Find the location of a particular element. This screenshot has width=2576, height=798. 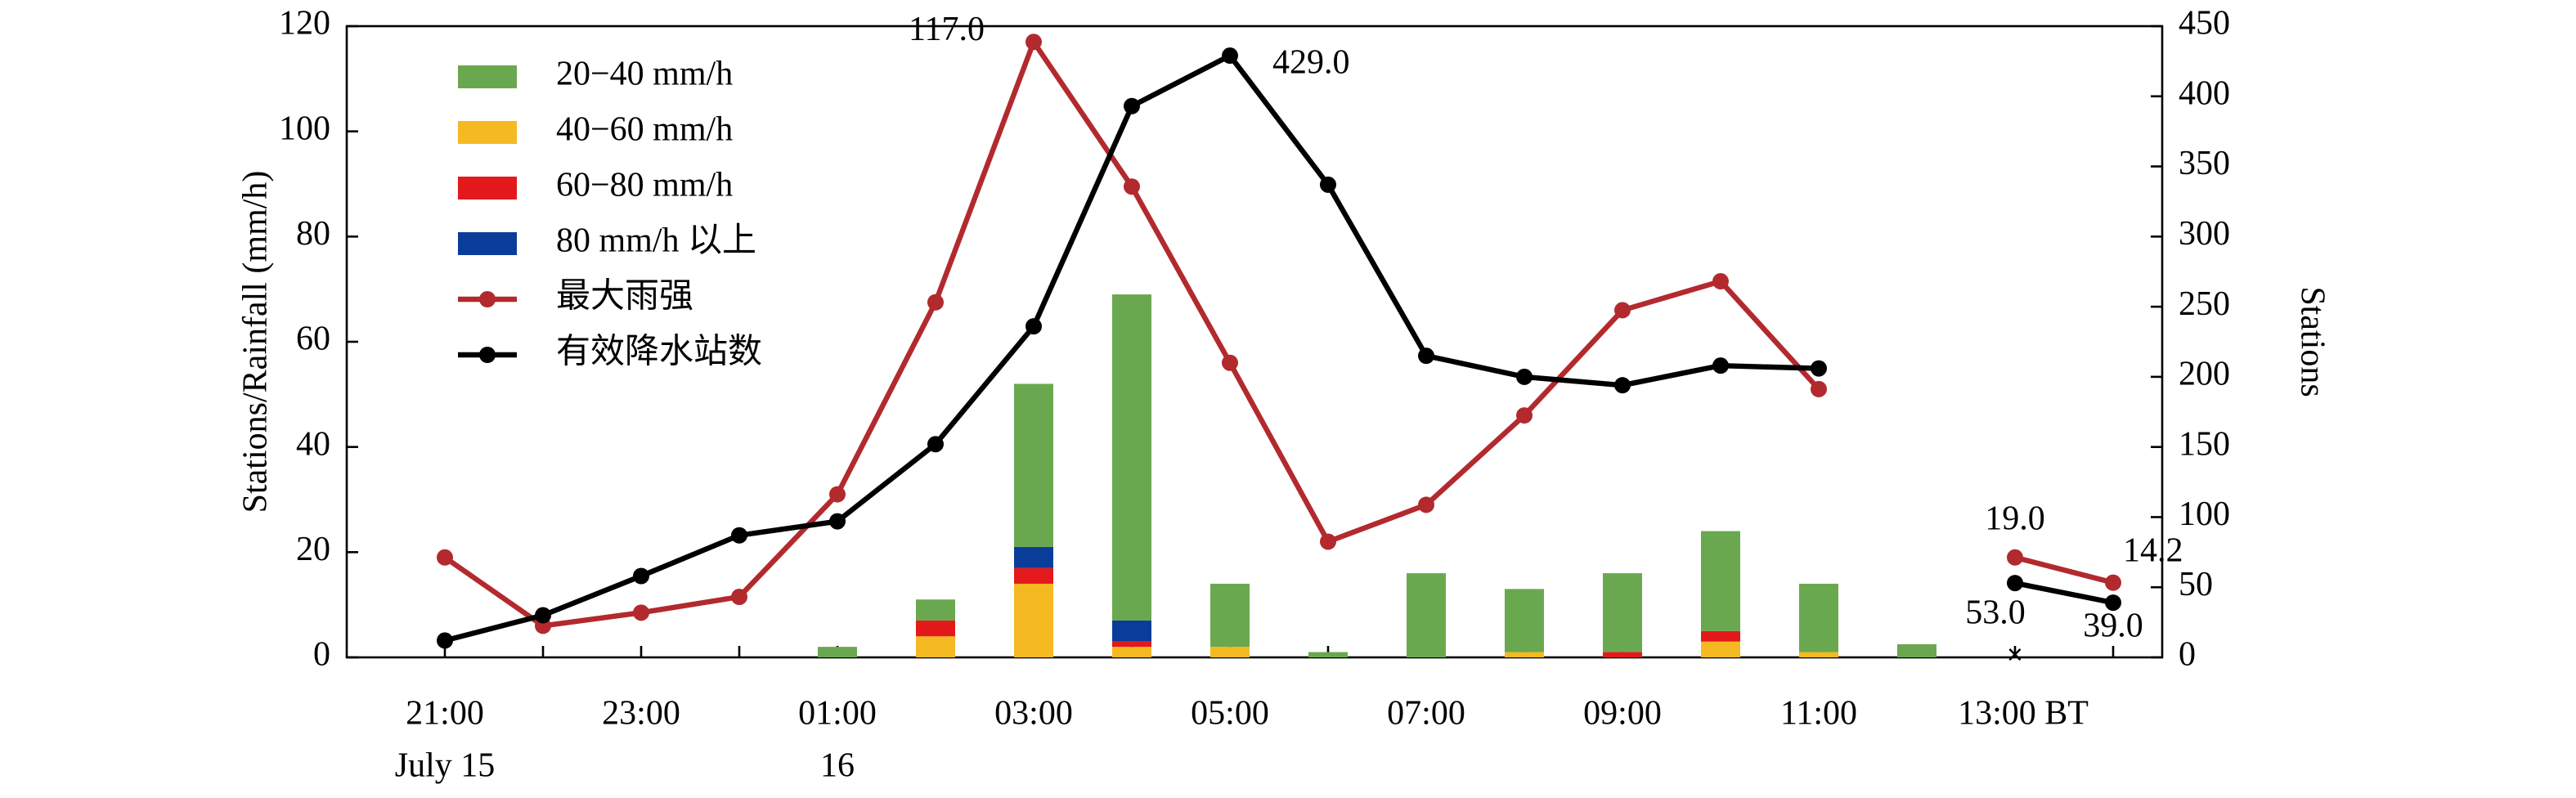

value-label: 429.0 is located at coordinates (1311, 63).